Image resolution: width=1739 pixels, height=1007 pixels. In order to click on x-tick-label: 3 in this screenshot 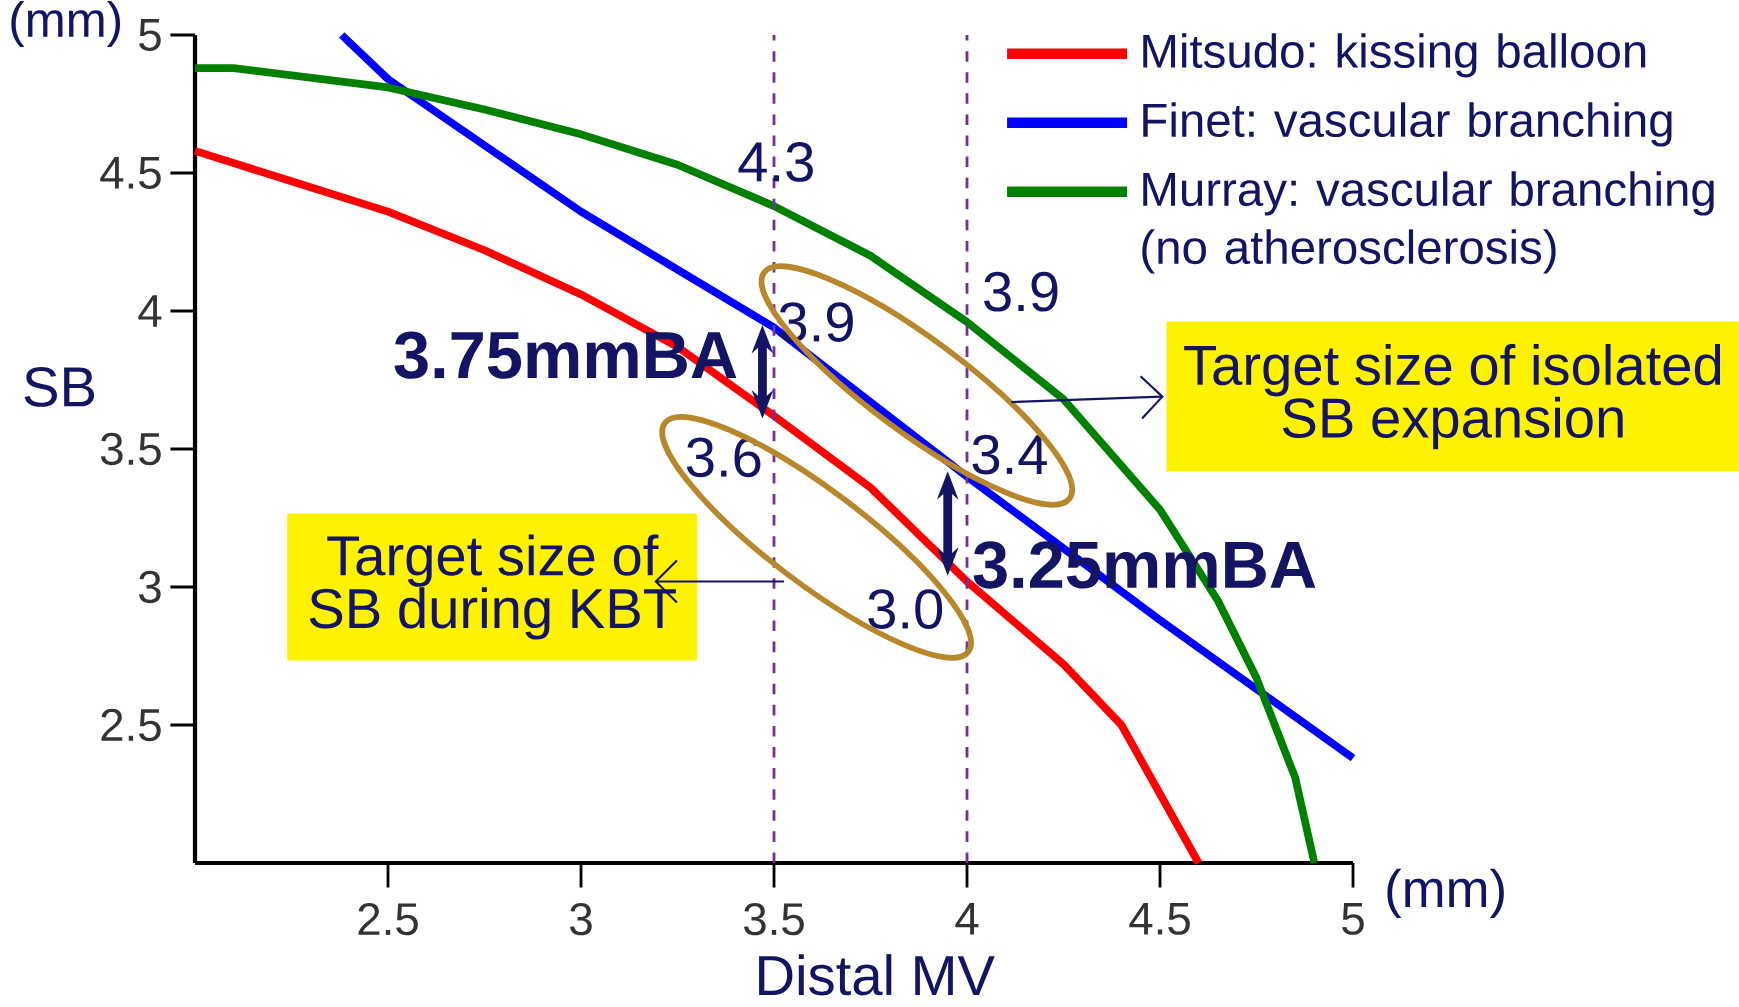, I will do `click(581, 919)`.